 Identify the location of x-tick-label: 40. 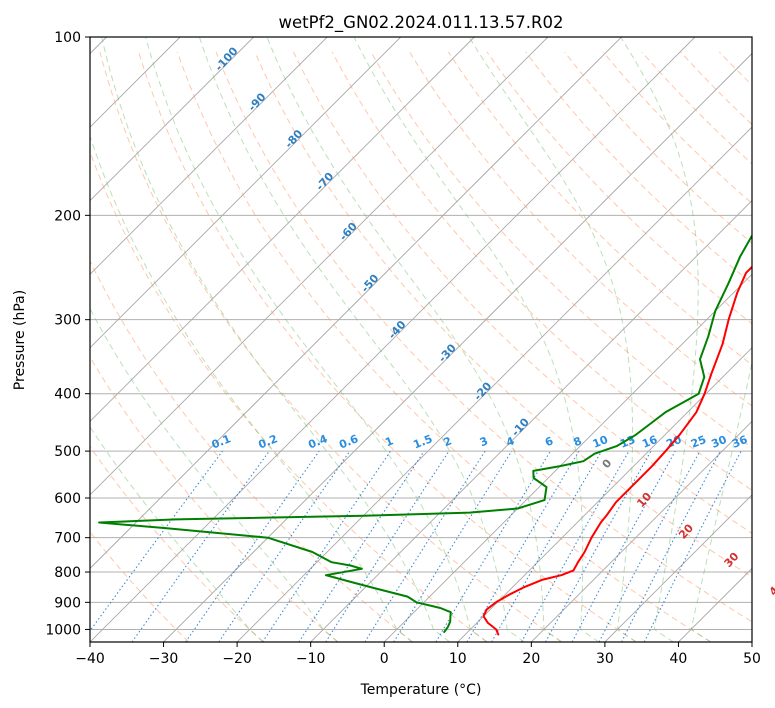
(679, 659).